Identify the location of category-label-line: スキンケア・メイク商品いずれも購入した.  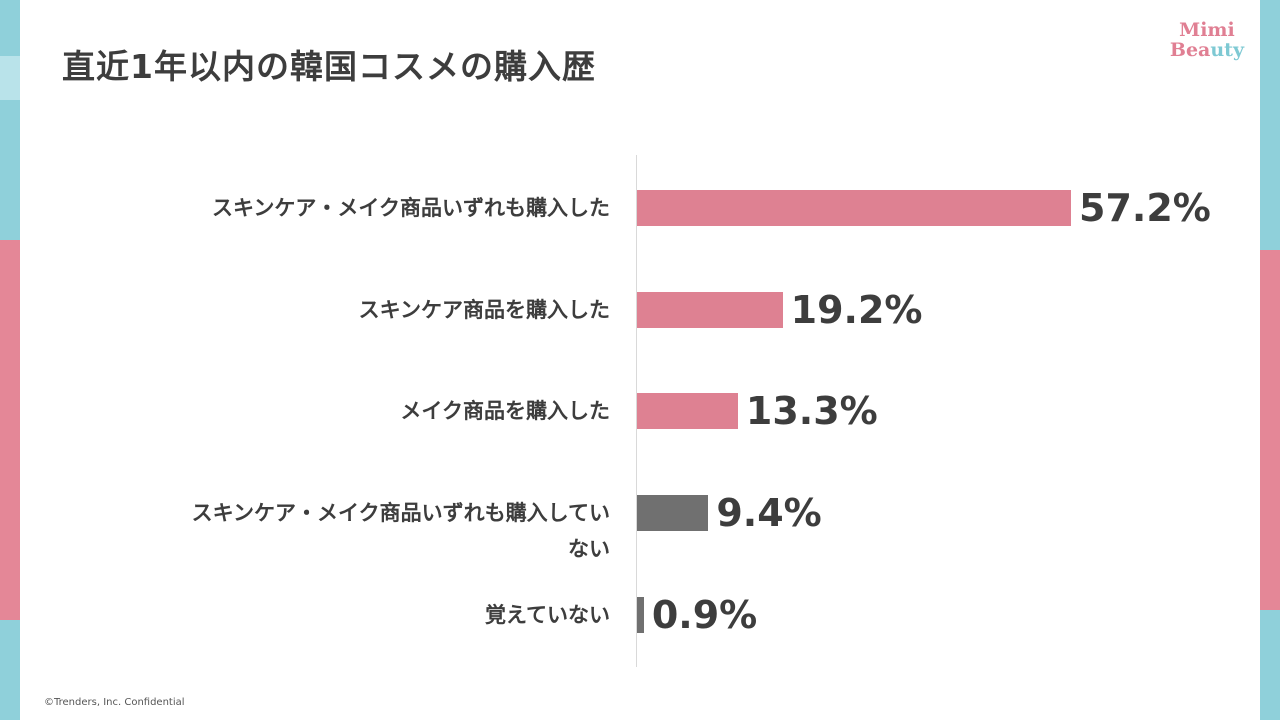
(411, 208).